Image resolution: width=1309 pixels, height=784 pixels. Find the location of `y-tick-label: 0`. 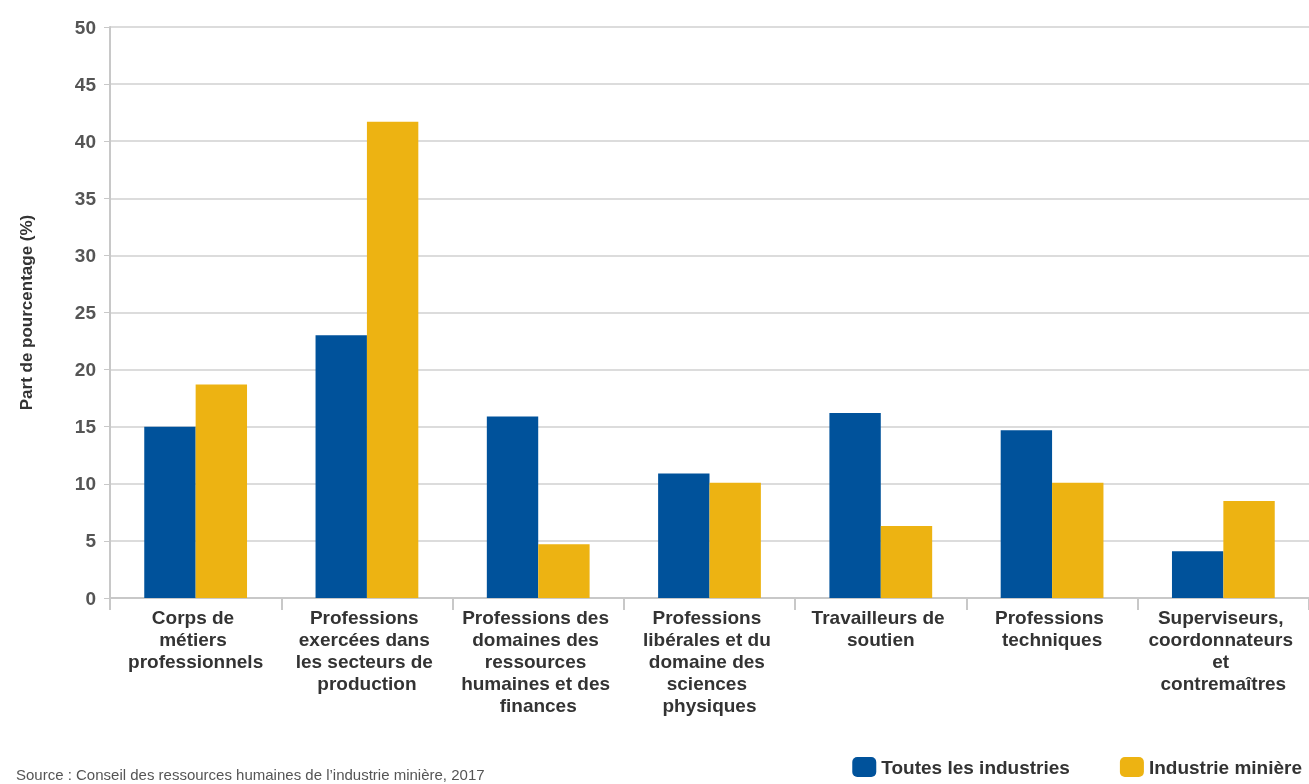

y-tick-label: 0 is located at coordinates (90, 598).